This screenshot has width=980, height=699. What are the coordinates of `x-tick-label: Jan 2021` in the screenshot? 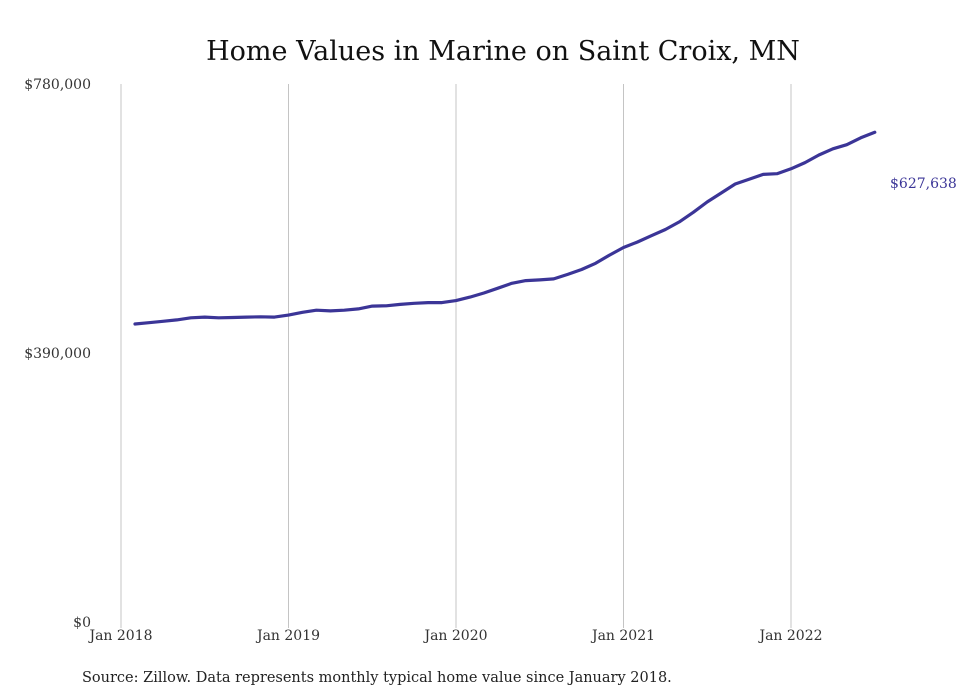 It's located at (622, 636).